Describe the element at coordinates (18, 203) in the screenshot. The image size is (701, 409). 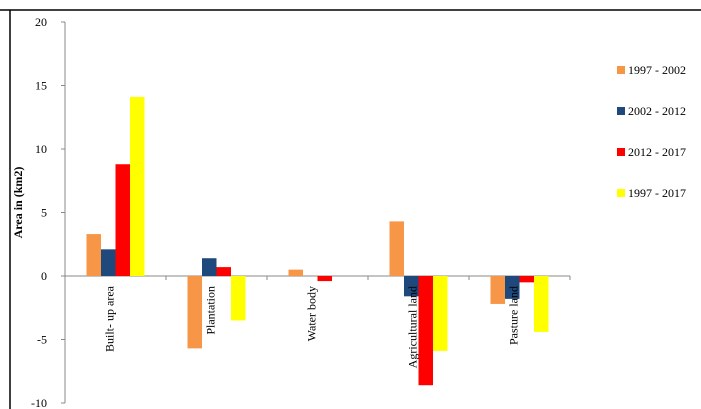
I see `y-axis-label: Area in (km2)` at that location.